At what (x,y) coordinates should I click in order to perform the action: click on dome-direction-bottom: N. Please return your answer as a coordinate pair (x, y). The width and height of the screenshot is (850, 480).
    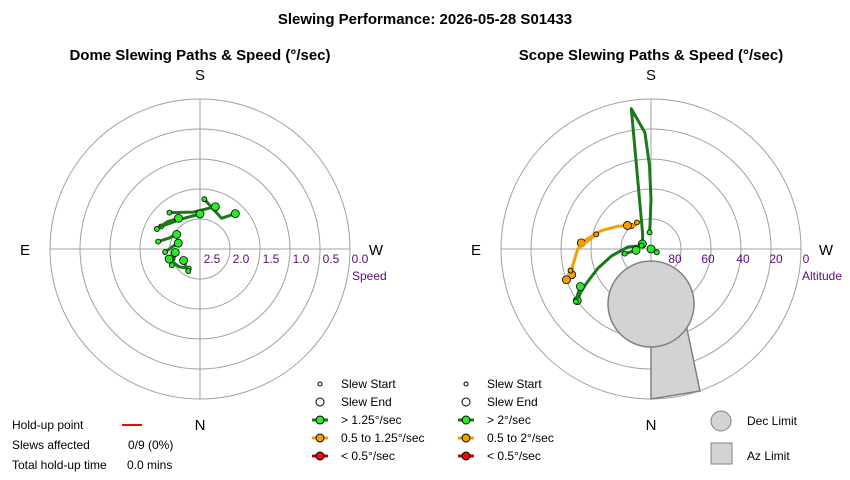
    Looking at the image, I should click on (200, 425).